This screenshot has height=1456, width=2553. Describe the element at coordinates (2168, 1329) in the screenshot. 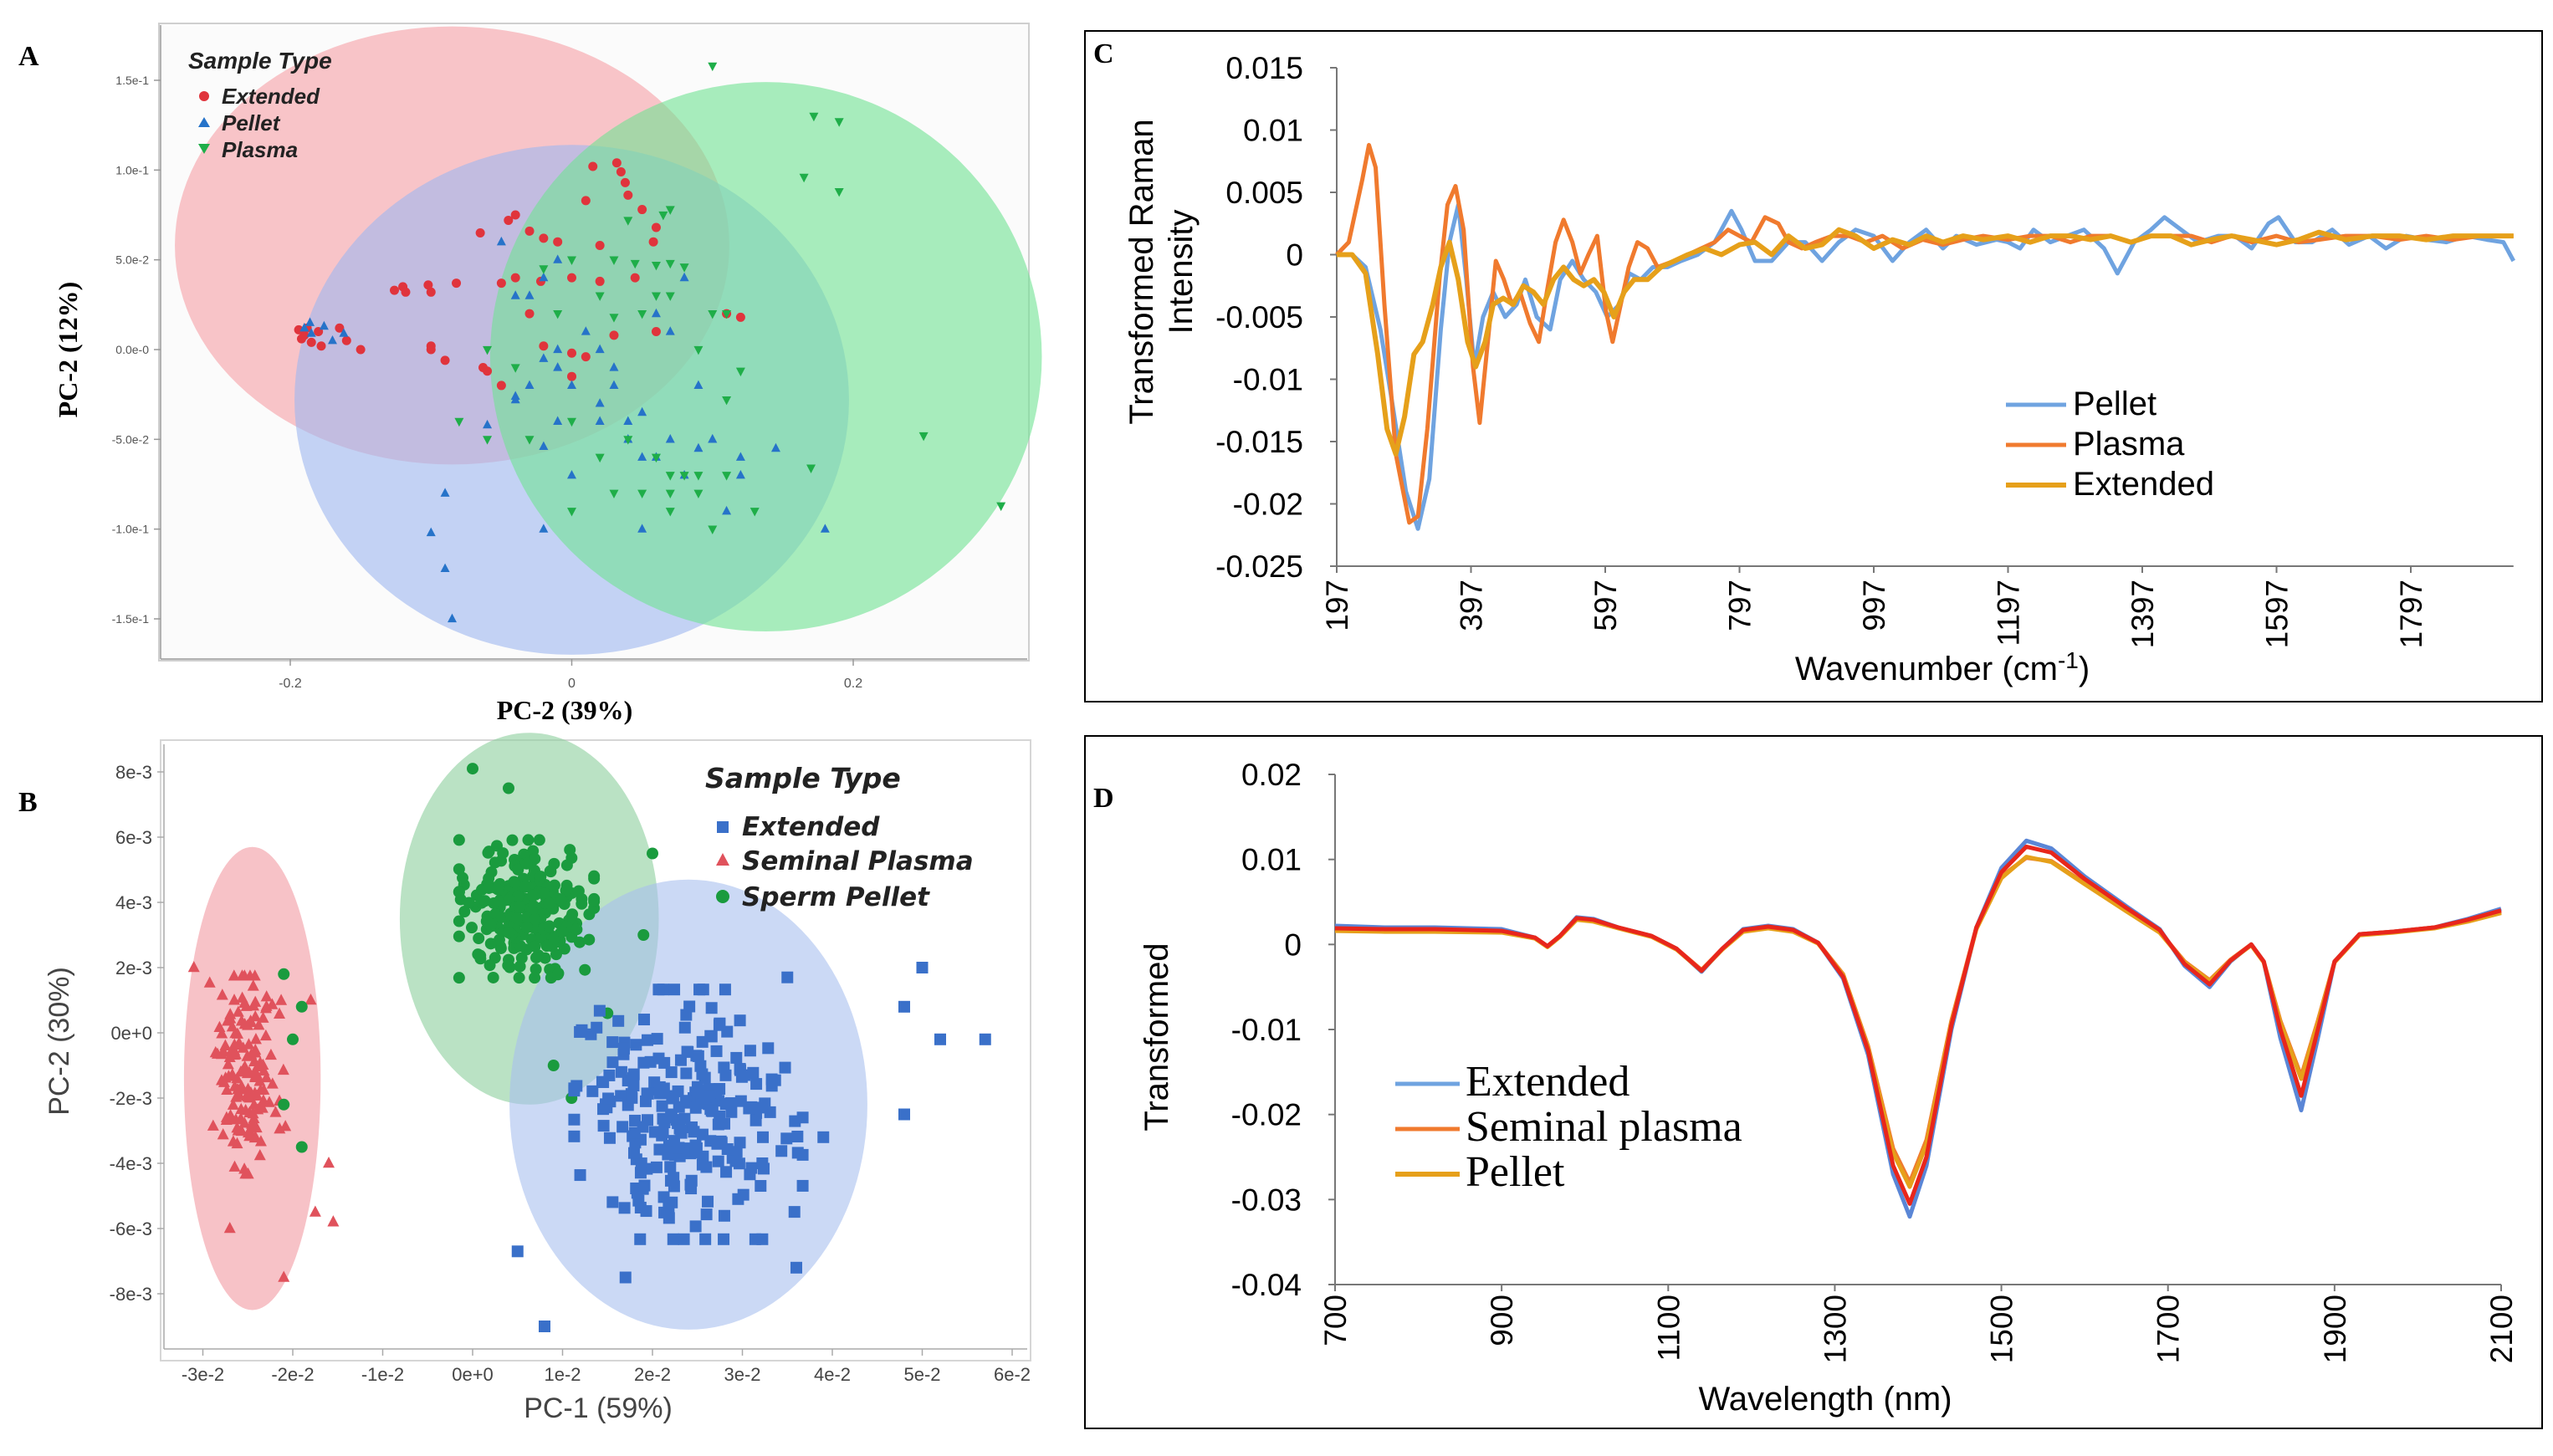

I see `panel-d-xtick-label: 1700` at that location.